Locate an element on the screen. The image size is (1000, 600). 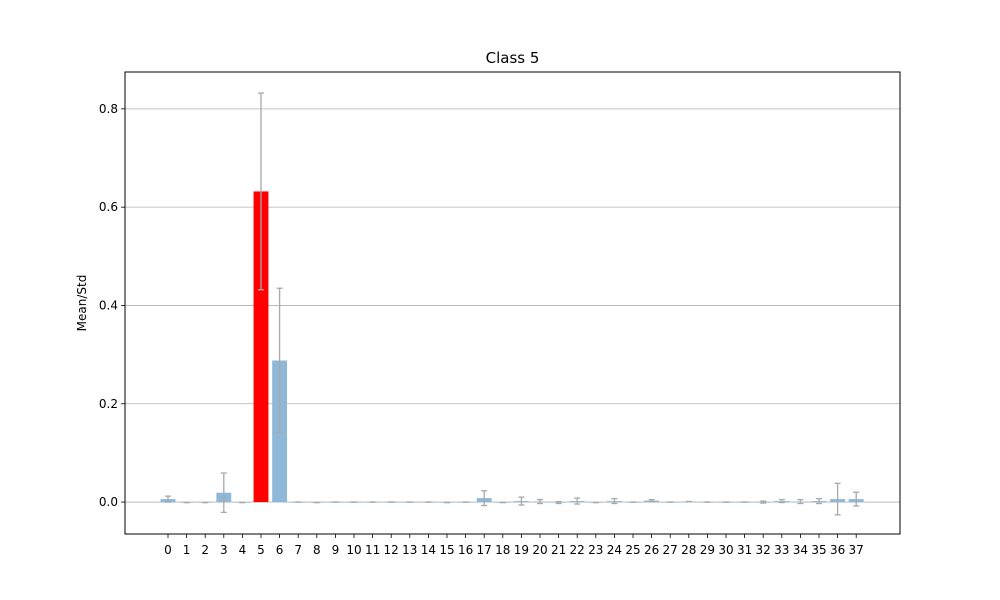
x-tick-label: 37 is located at coordinates (856, 550).